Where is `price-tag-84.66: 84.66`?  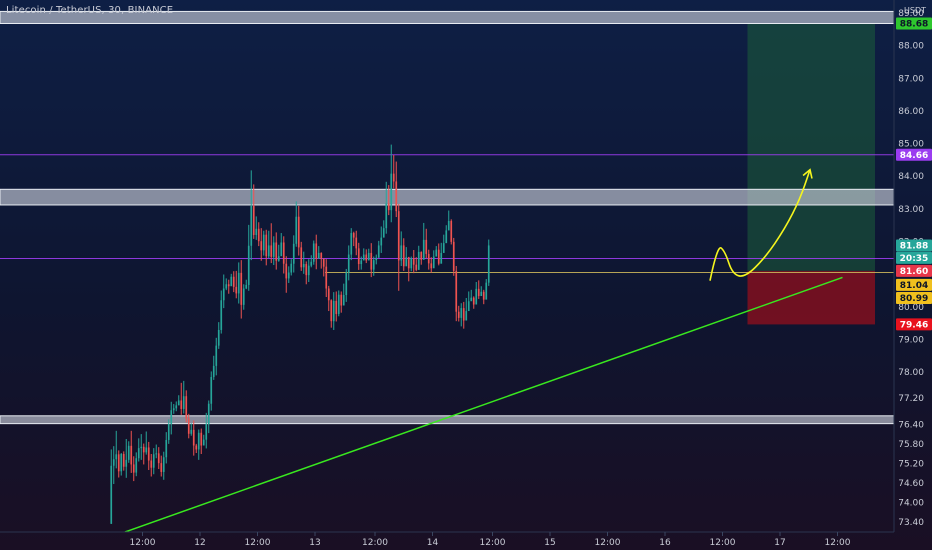 price-tag-84.66: 84.66 is located at coordinates (914, 154).